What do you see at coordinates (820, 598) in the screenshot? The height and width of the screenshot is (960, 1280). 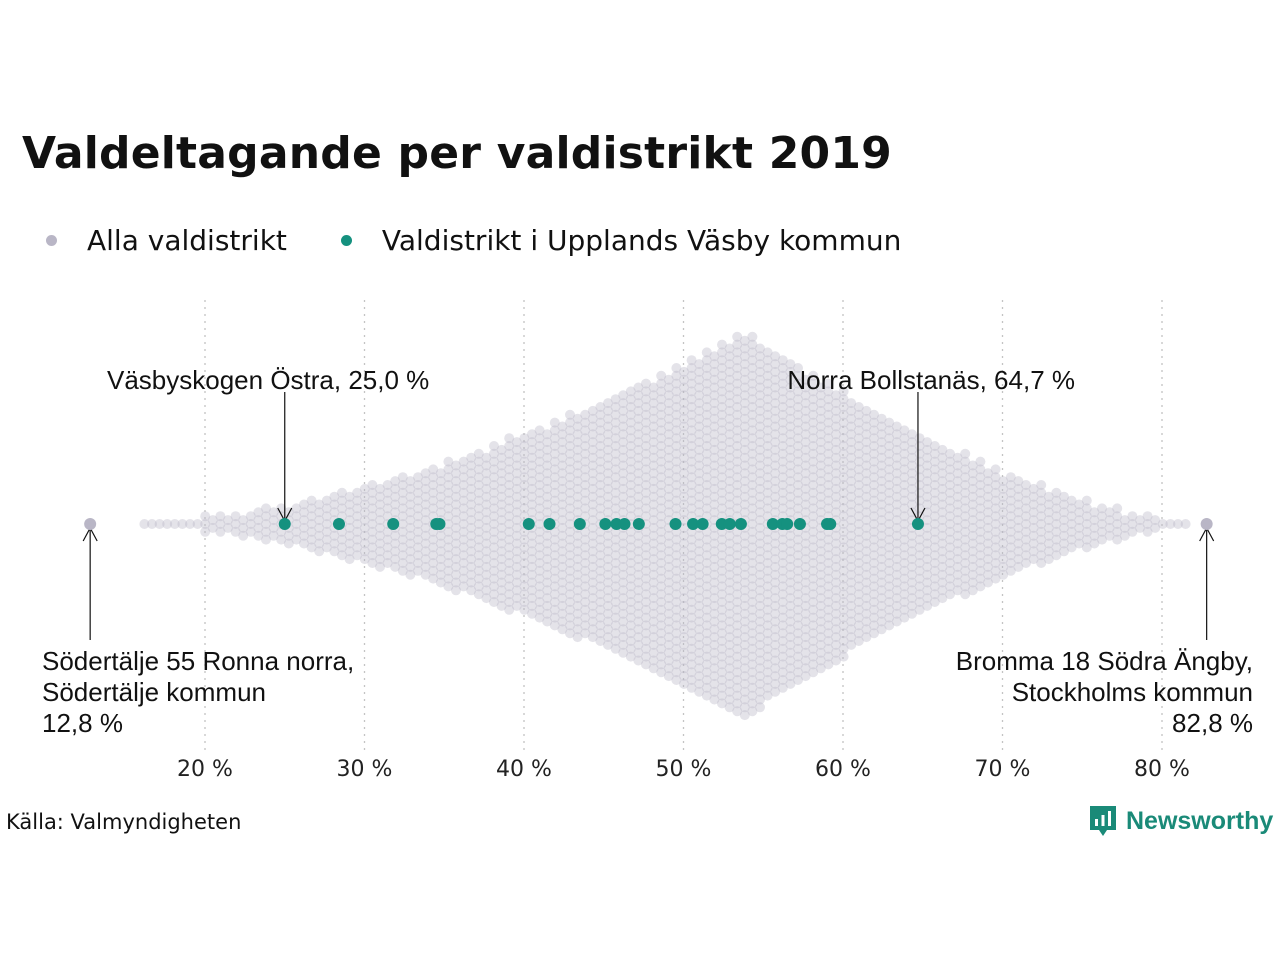 I see `swarm-dot-1936` at bounding box center [820, 598].